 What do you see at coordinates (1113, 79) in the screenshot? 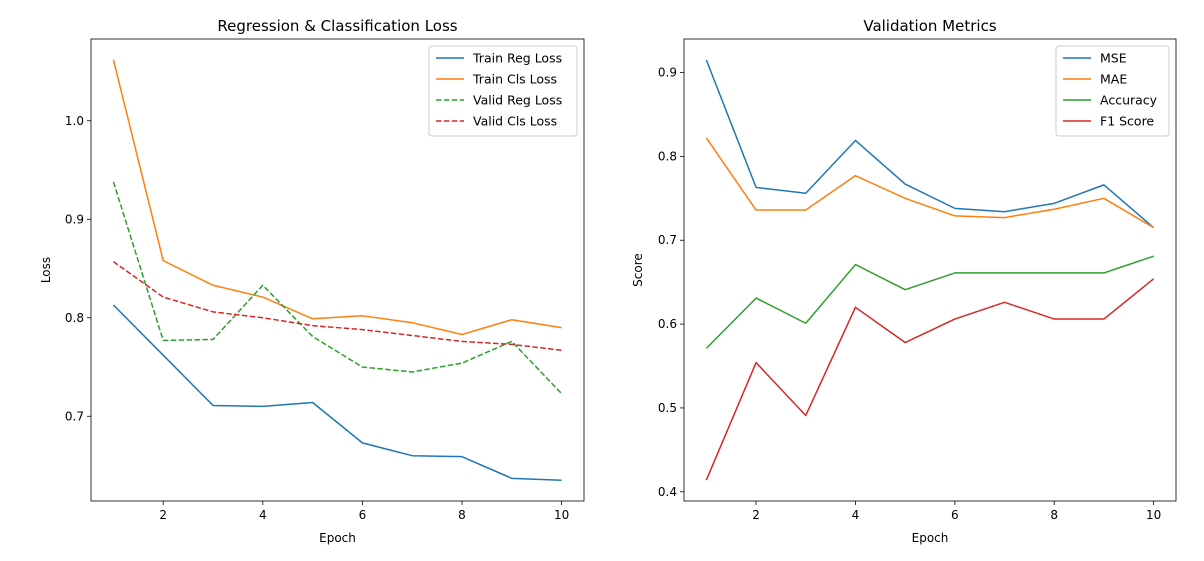
I see `metrics-legend-label: MAE` at bounding box center [1113, 79].